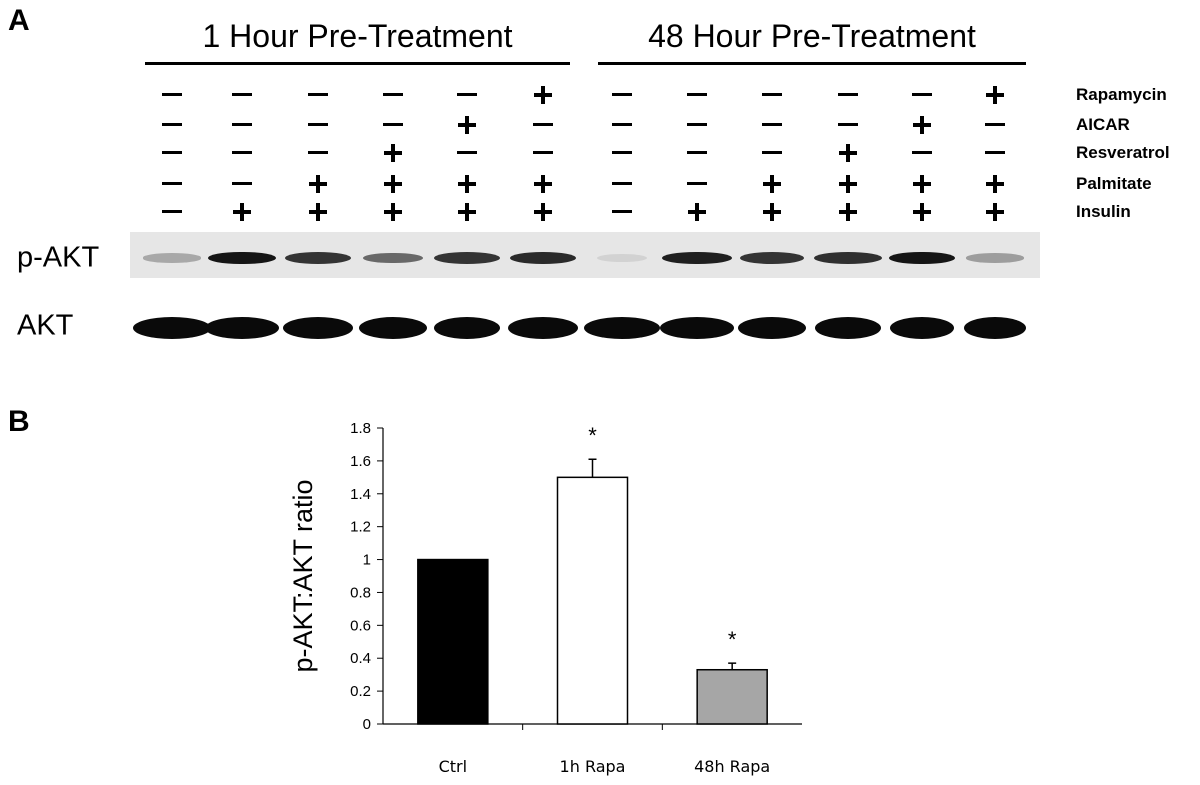  I want to click on treatment-label-palmitate: Palmitate, so click(1114, 183).